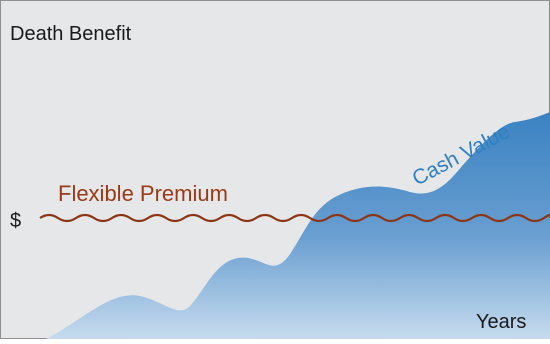 The height and width of the screenshot is (344, 550). What do you see at coordinates (15, 221) in the screenshot?
I see `dollar-axis-label: $` at bounding box center [15, 221].